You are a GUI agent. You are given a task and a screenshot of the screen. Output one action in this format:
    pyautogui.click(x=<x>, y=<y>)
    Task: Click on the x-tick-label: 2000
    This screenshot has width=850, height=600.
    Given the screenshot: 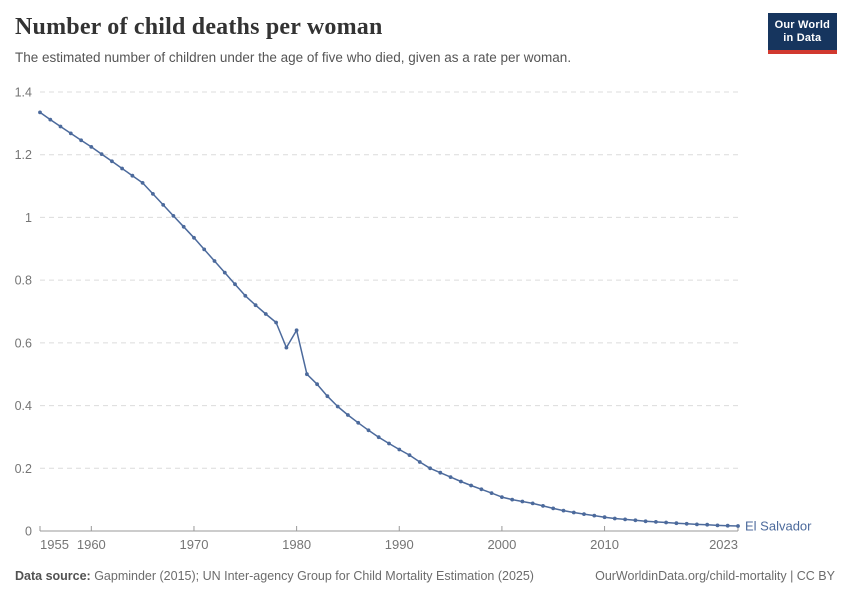 What is the action you would take?
    pyautogui.click(x=501, y=544)
    